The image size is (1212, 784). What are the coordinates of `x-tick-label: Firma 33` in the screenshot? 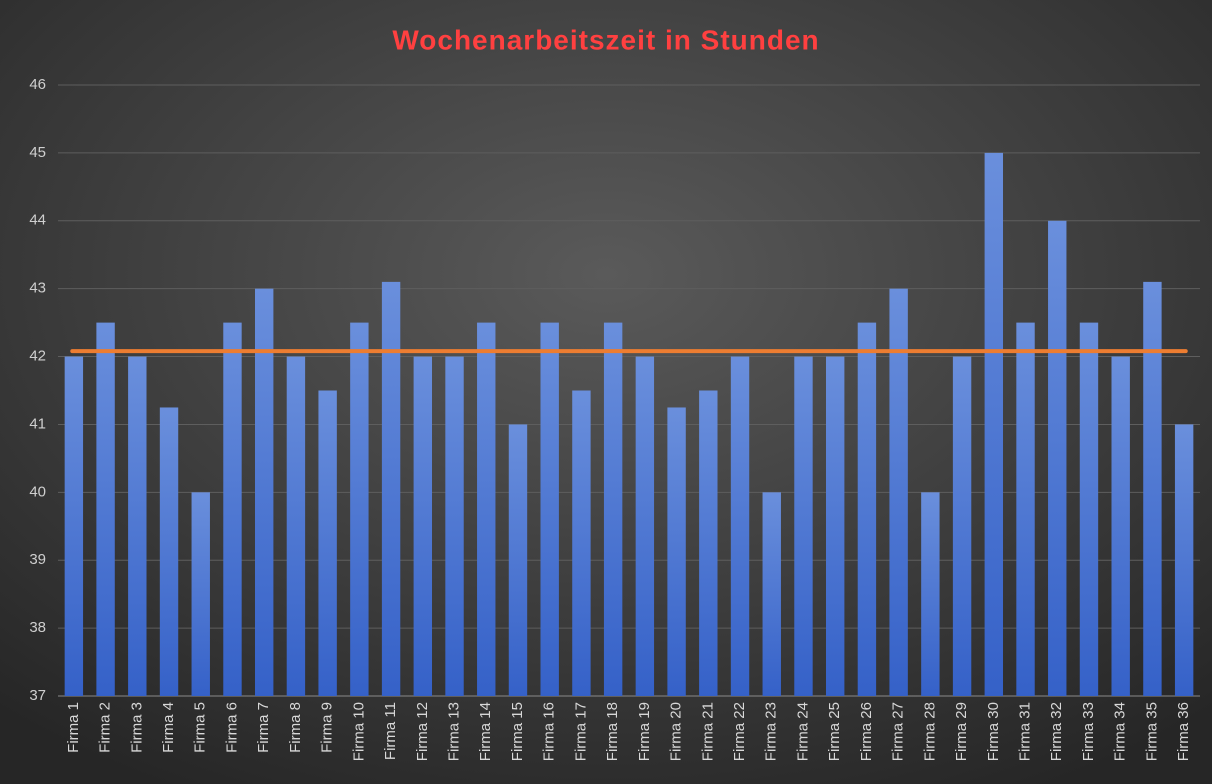 It's located at (1088, 731).